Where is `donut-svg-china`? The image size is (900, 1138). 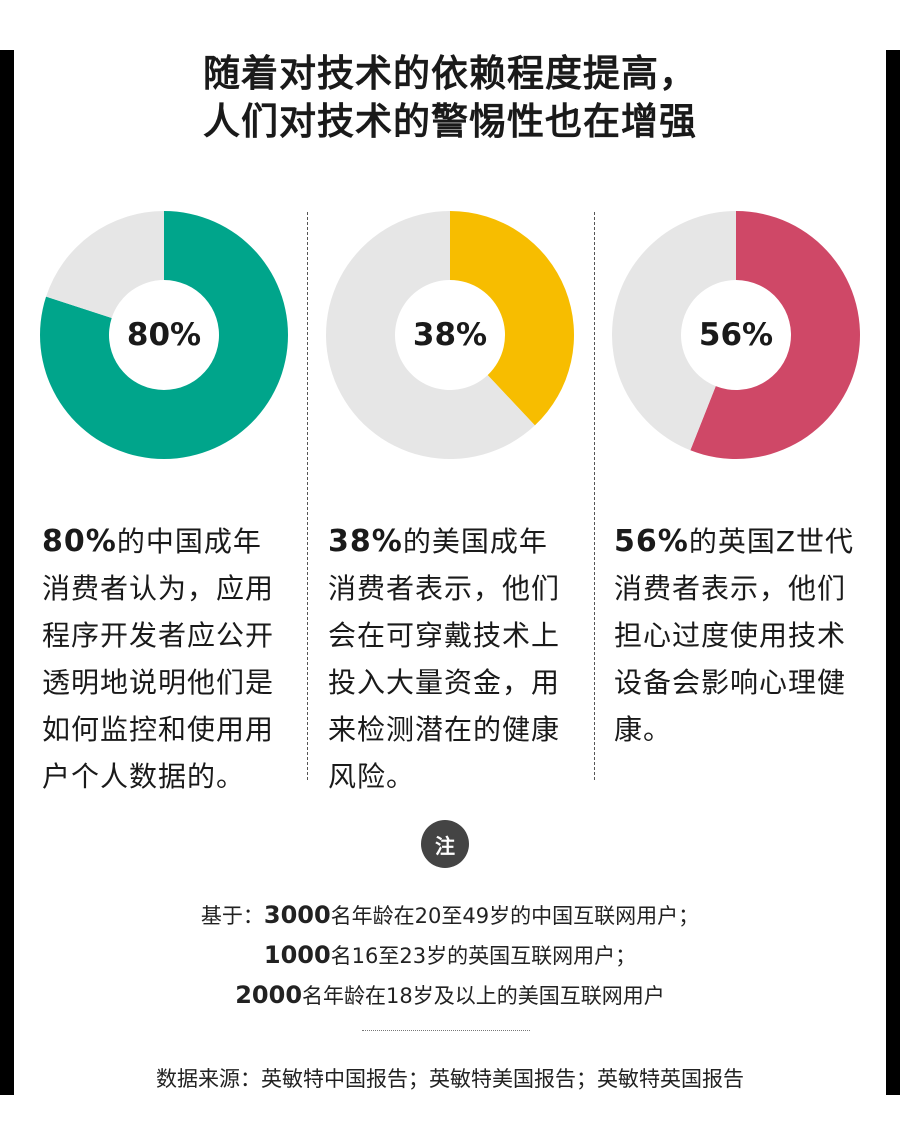
donut-svg-china is located at coordinates (164, 335).